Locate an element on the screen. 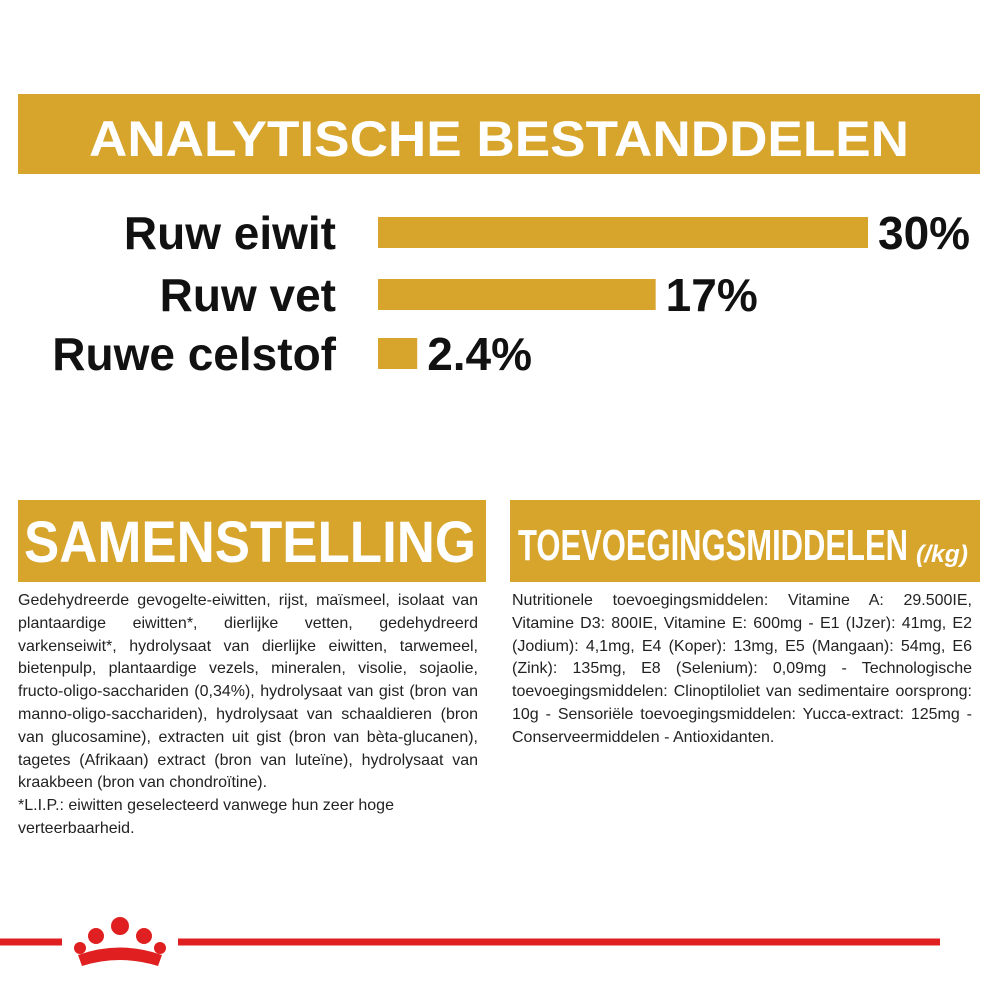 The width and height of the screenshot is (1000, 1000). category-label: Ruw vet is located at coordinates (248, 295).